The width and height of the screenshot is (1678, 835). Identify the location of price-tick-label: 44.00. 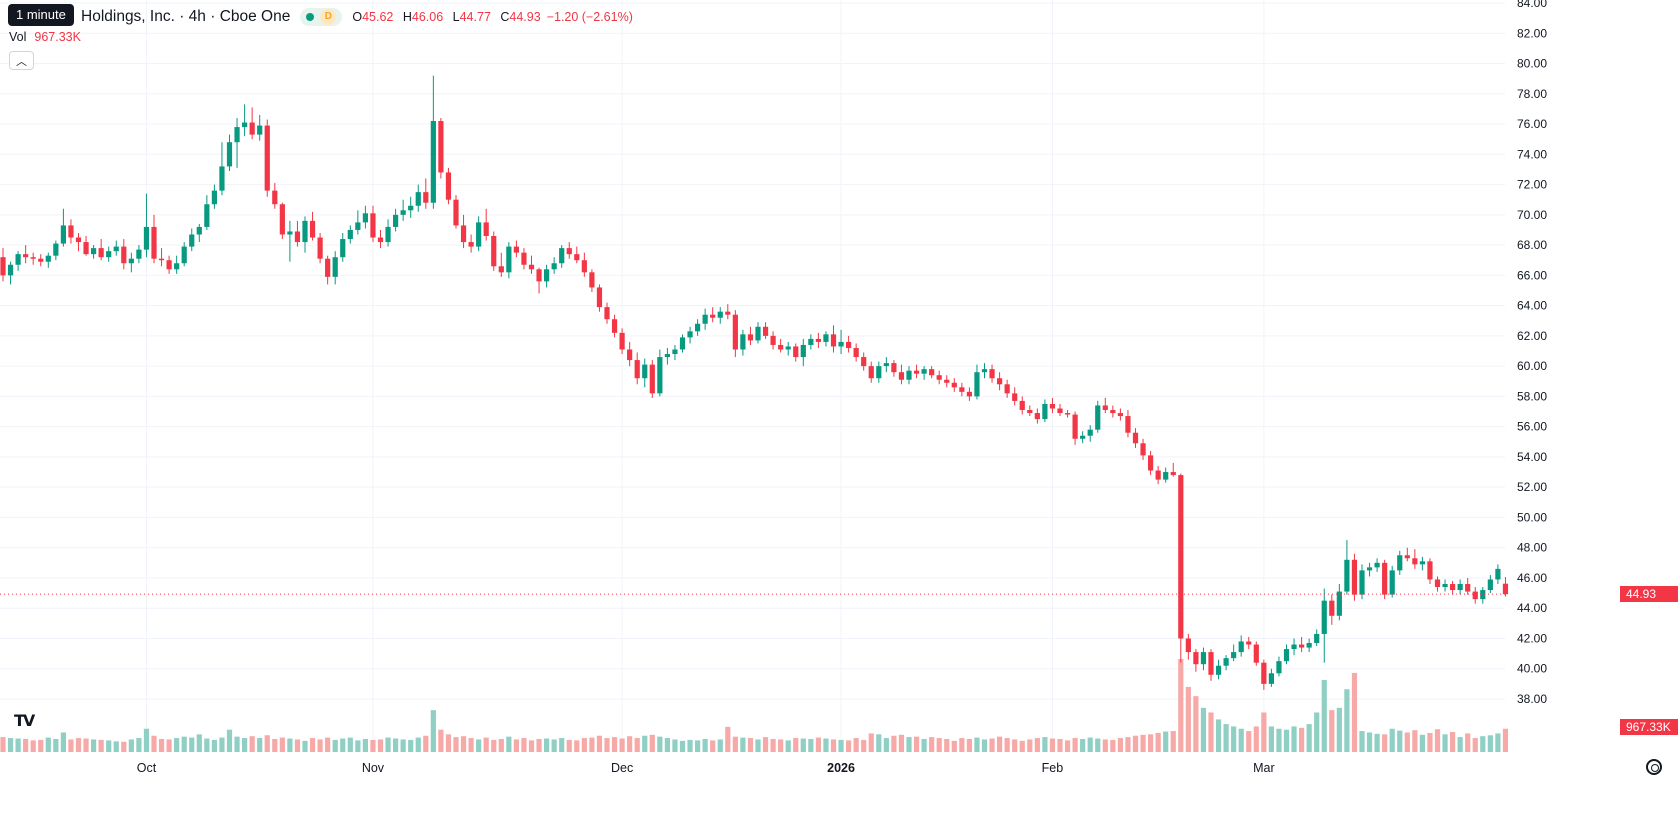
(1532, 608).